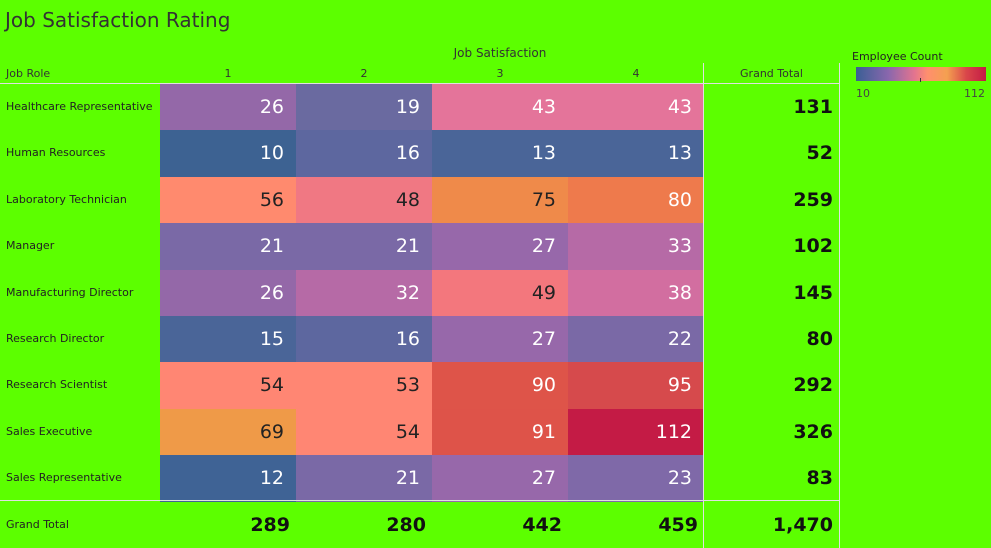 The width and height of the screenshot is (991, 548). Describe the element at coordinates (974, 93) in the screenshot. I see `legend-max-label: 112` at that location.